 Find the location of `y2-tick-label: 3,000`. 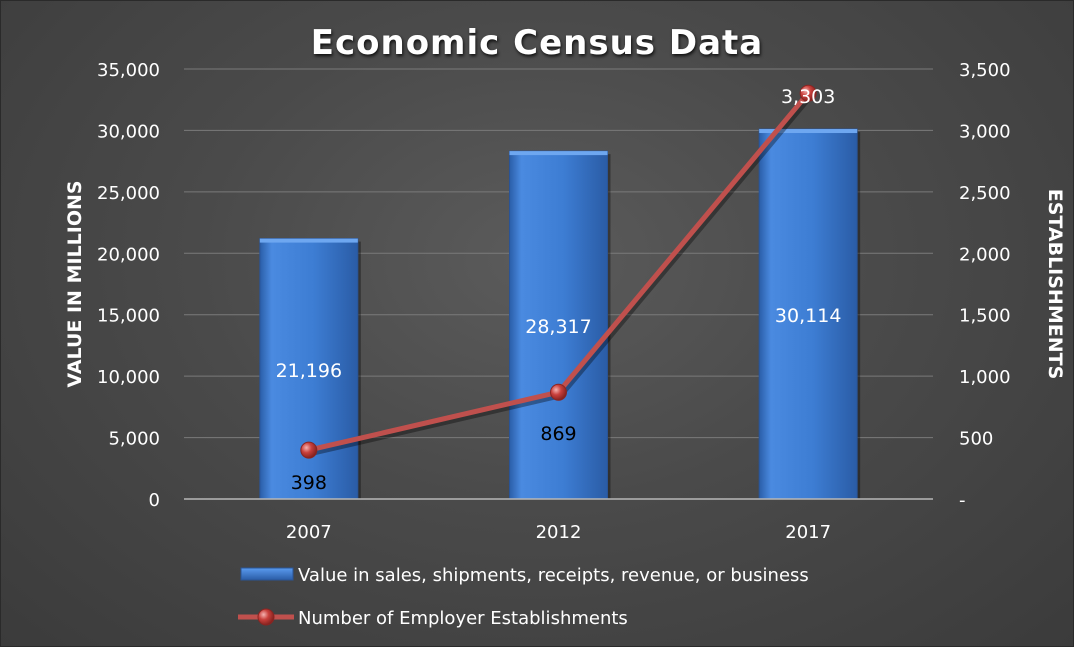

y2-tick-label: 3,000 is located at coordinates (985, 131).